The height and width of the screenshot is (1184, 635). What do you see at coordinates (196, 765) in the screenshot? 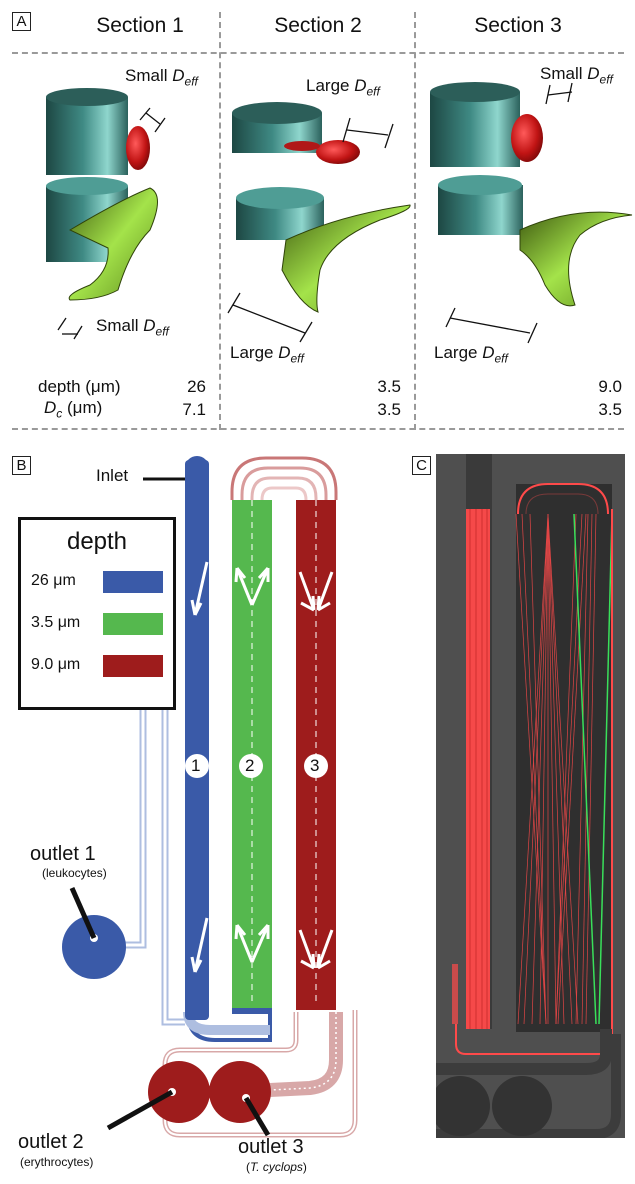
I see `channel-number-1: 1` at bounding box center [196, 765].